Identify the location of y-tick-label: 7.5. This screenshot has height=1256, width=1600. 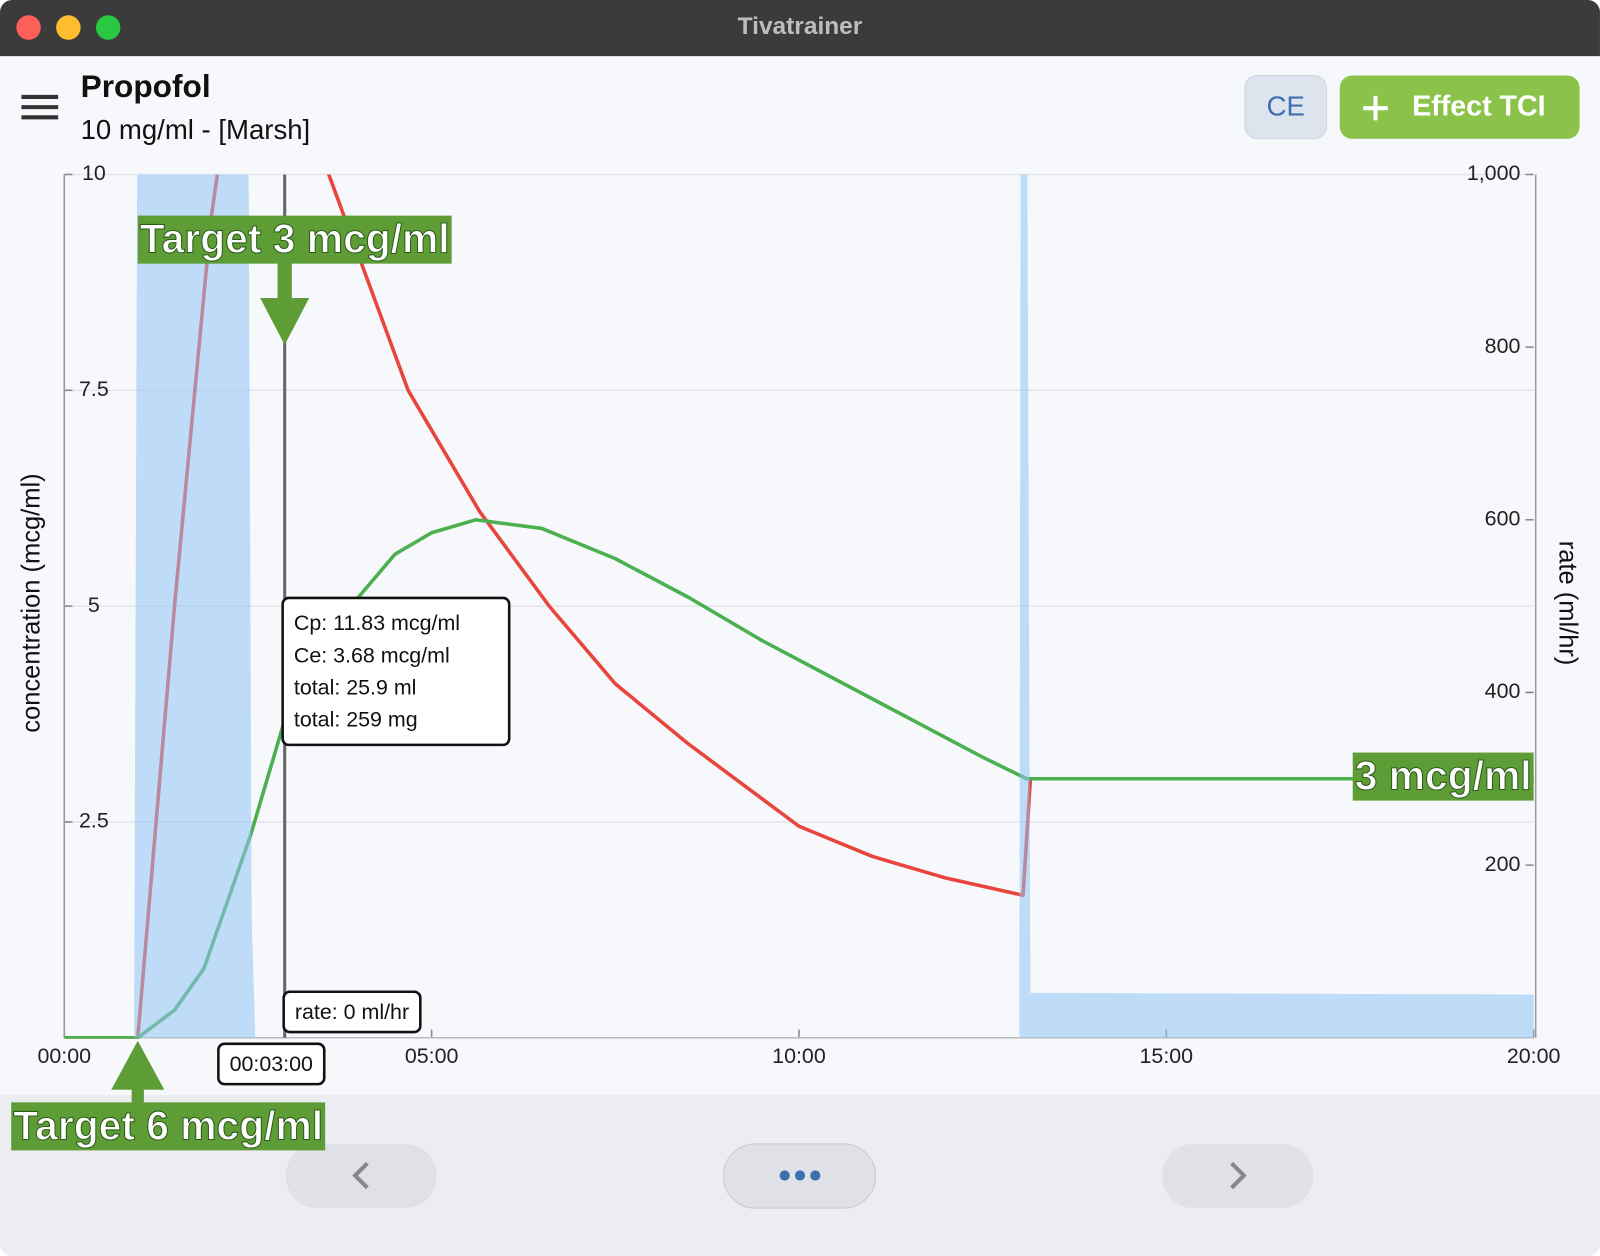
(94, 389).